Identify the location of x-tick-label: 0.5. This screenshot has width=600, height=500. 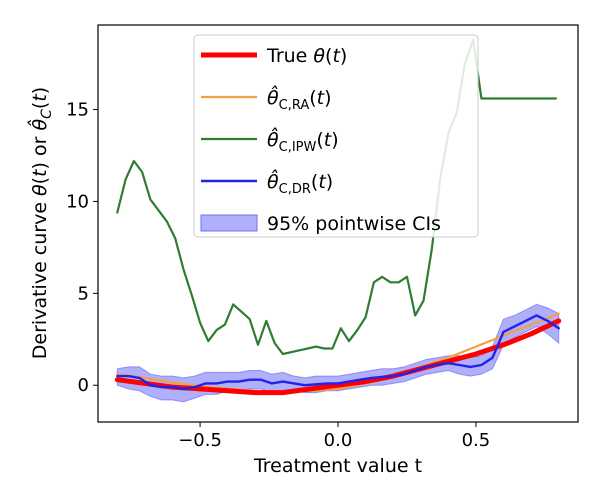
(476, 440).